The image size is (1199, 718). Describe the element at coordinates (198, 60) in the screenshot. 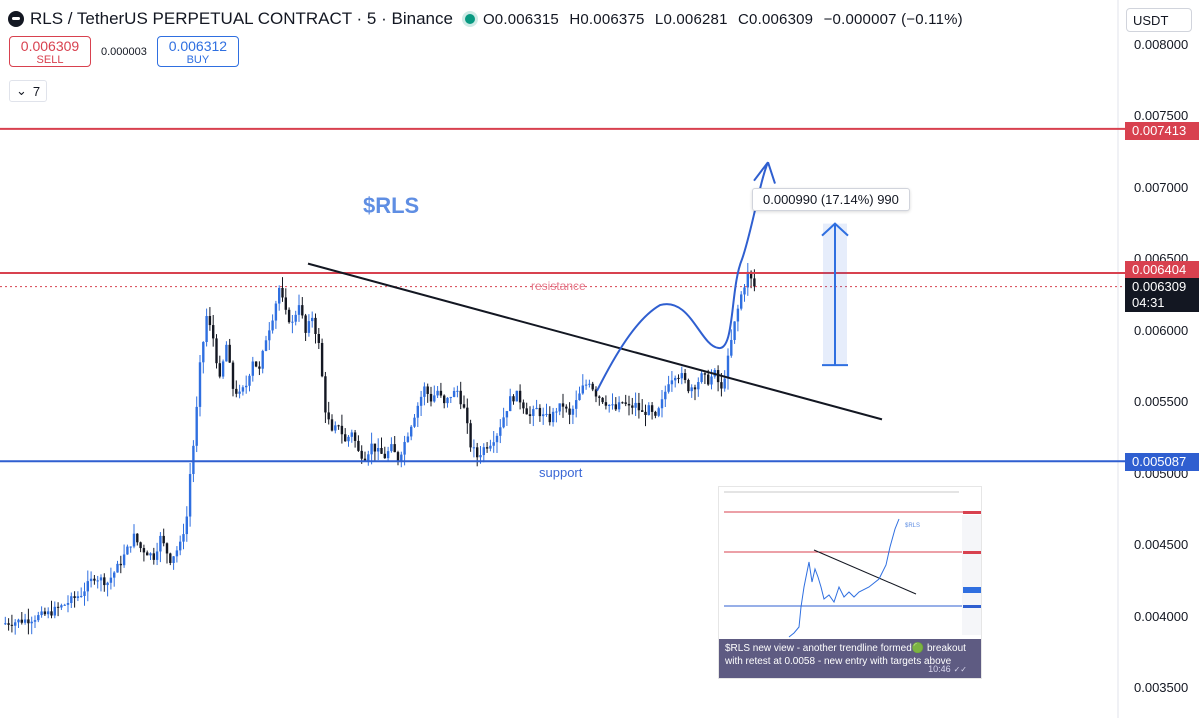

I see `buy-label: BUY` at that location.